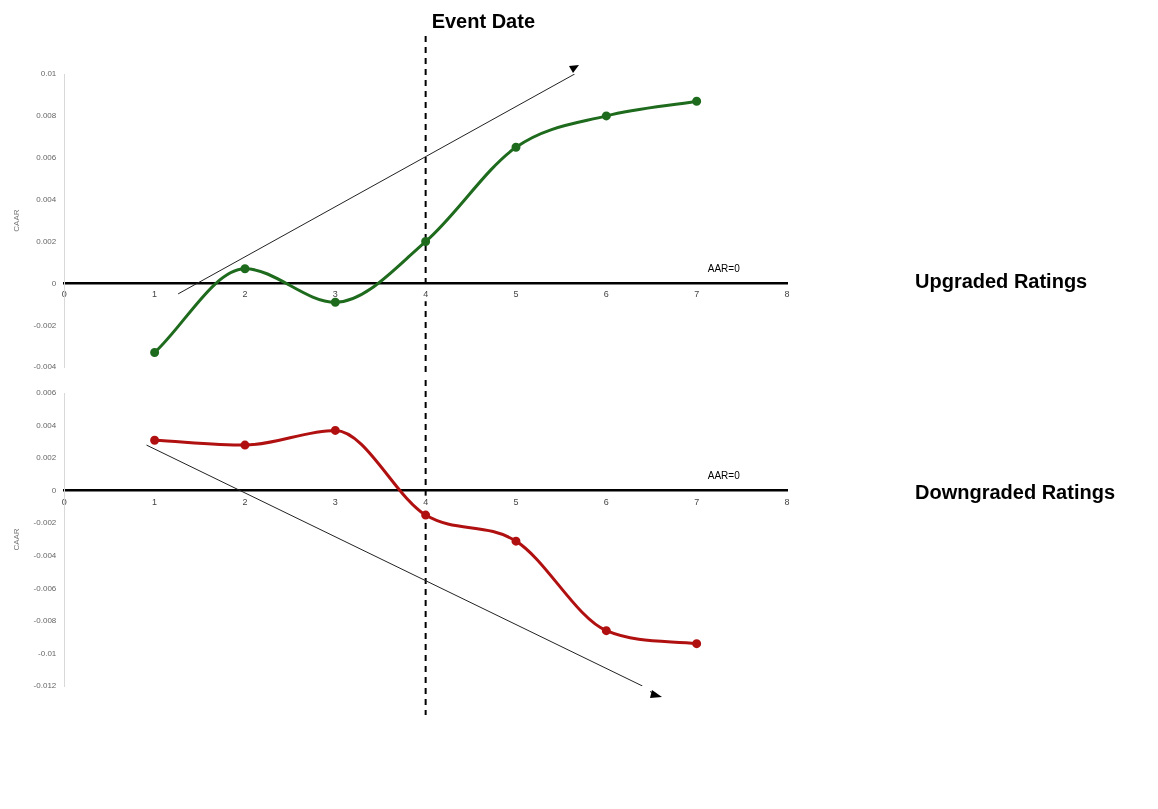 This screenshot has height=809, width=1158. Describe the element at coordinates (46, 116) in the screenshot. I see `y-tick-label: 0.008` at that location.